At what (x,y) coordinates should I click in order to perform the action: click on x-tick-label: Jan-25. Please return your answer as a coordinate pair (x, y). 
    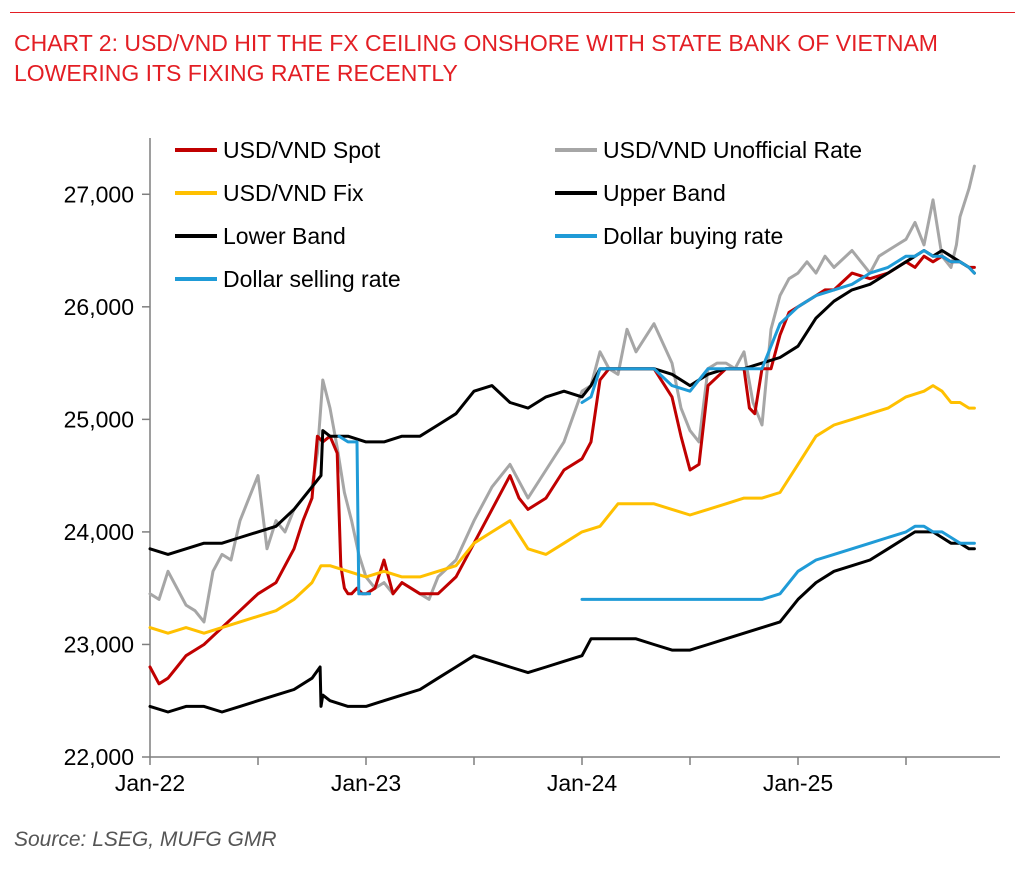
    Looking at the image, I should click on (798, 783).